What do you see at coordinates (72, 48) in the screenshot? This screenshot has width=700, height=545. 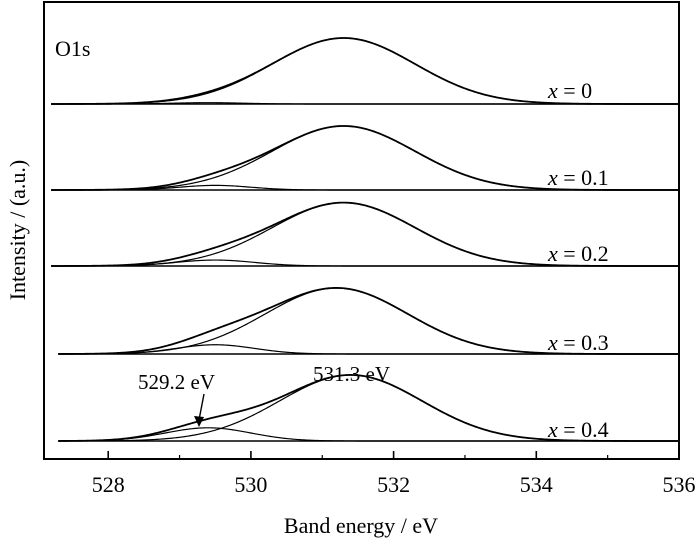 I see `panel-label: O1s` at bounding box center [72, 48].